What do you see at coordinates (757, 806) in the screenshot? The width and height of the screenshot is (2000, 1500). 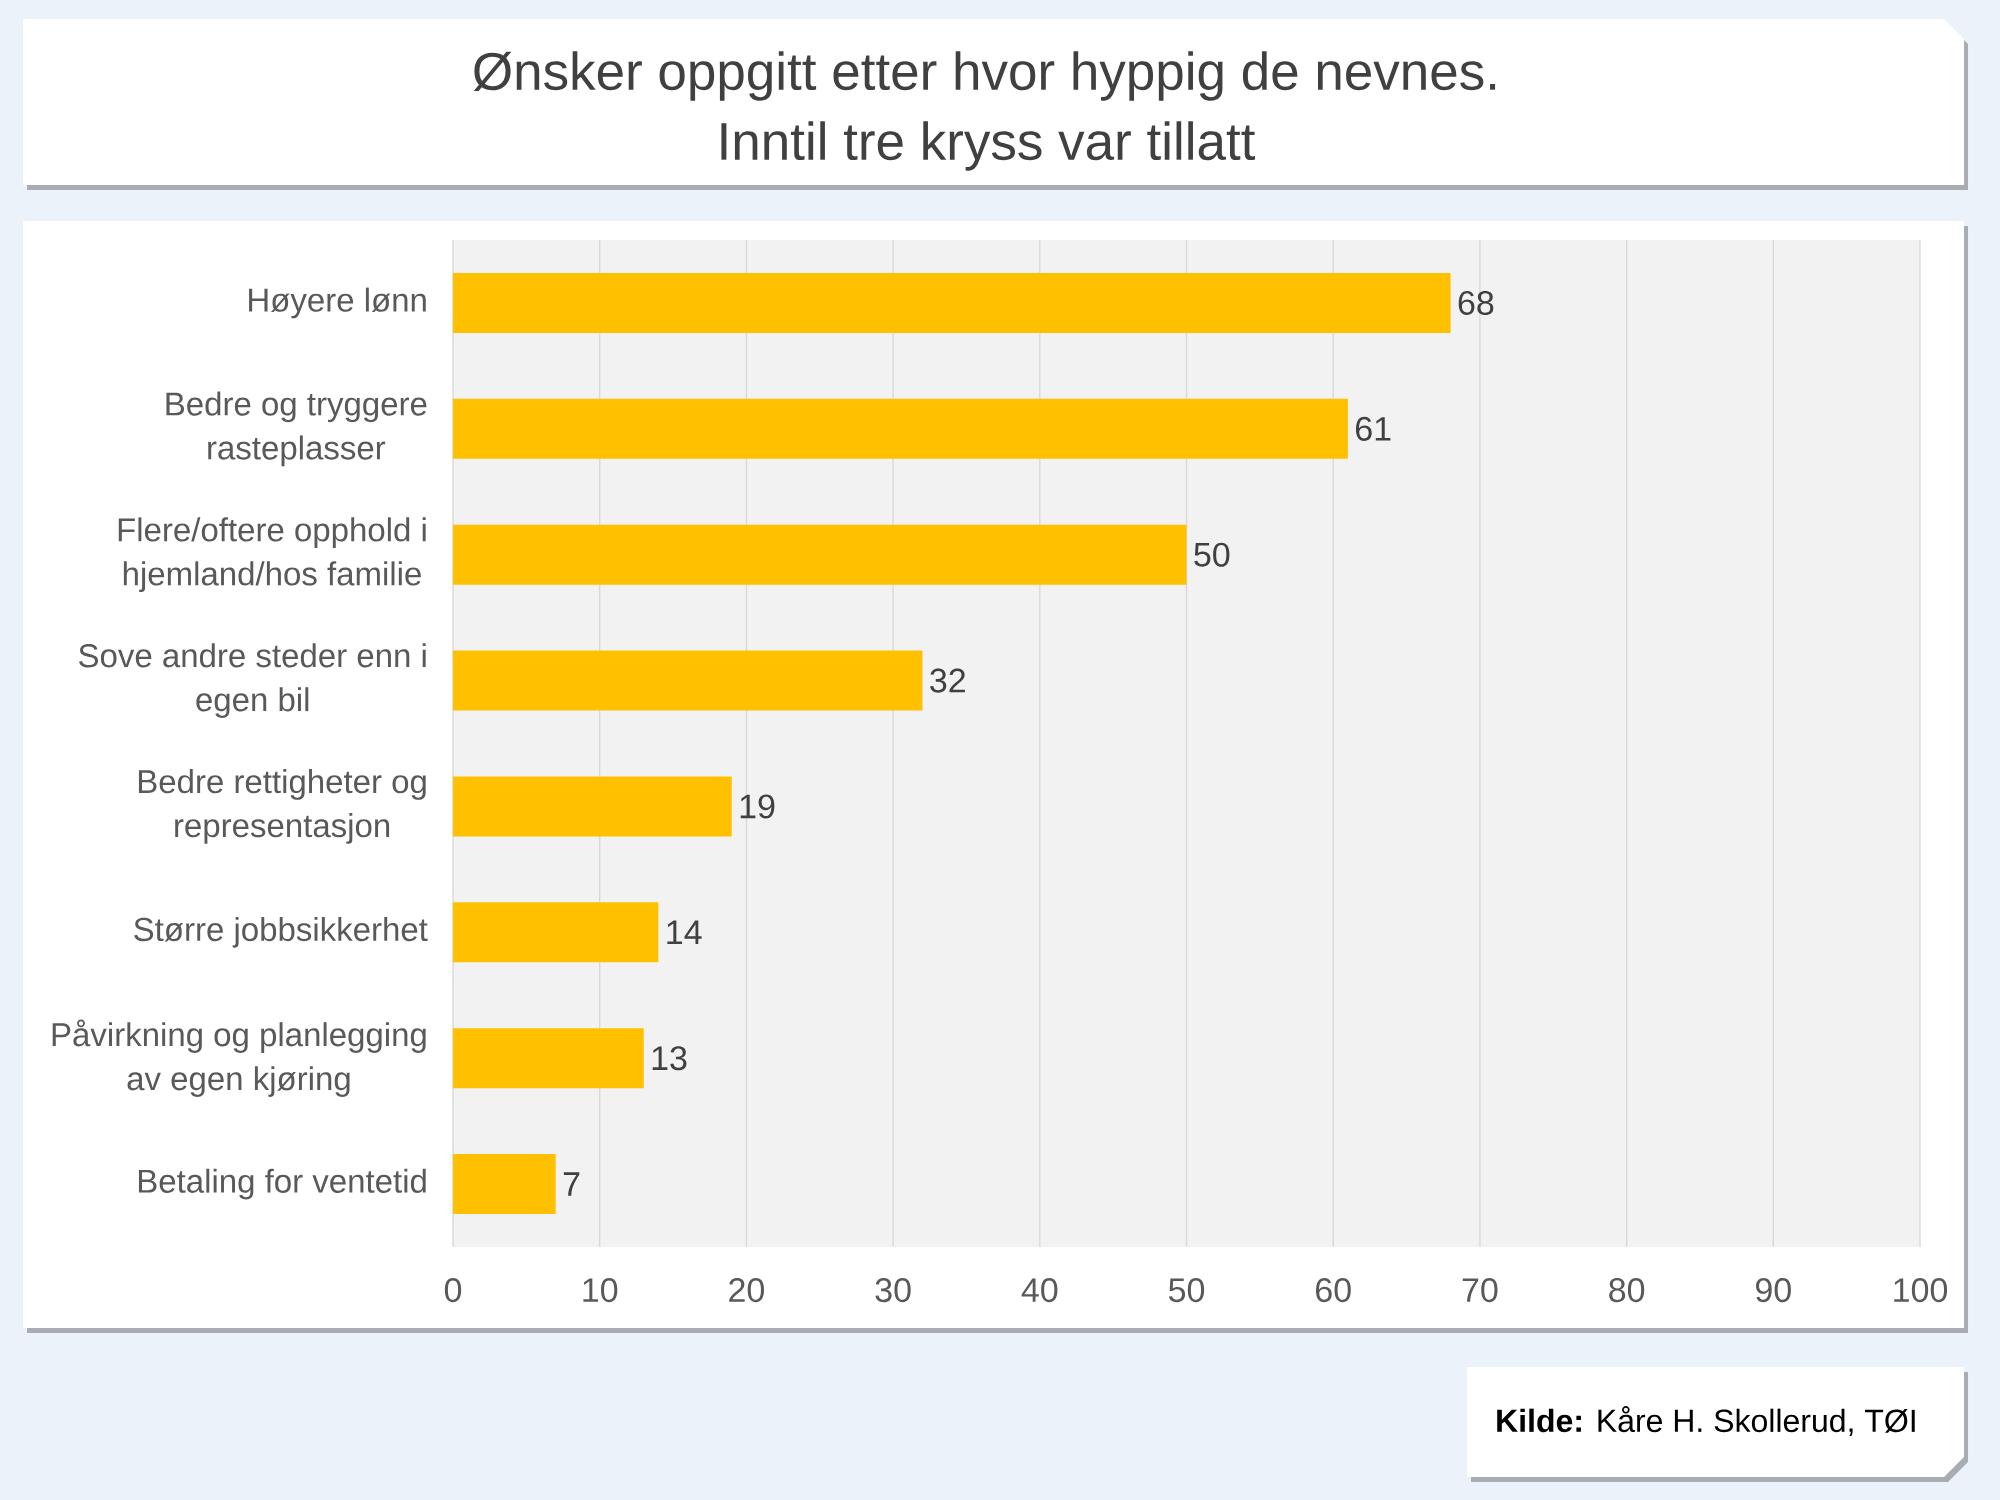 I see `data-label: 19` at bounding box center [757, 806].